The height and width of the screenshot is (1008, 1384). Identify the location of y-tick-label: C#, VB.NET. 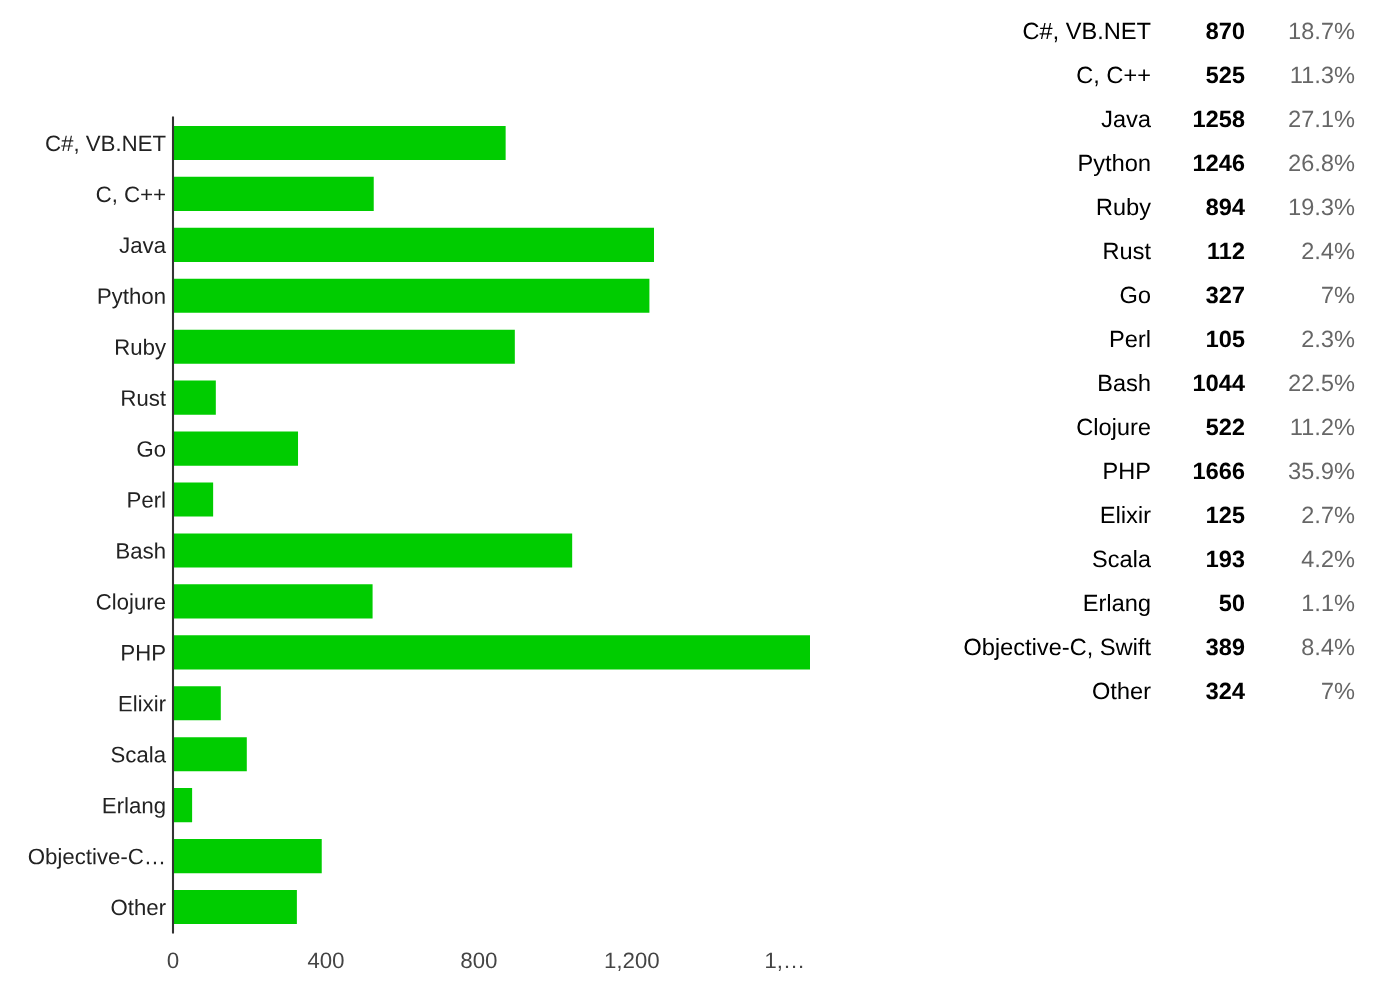
(106, 144).